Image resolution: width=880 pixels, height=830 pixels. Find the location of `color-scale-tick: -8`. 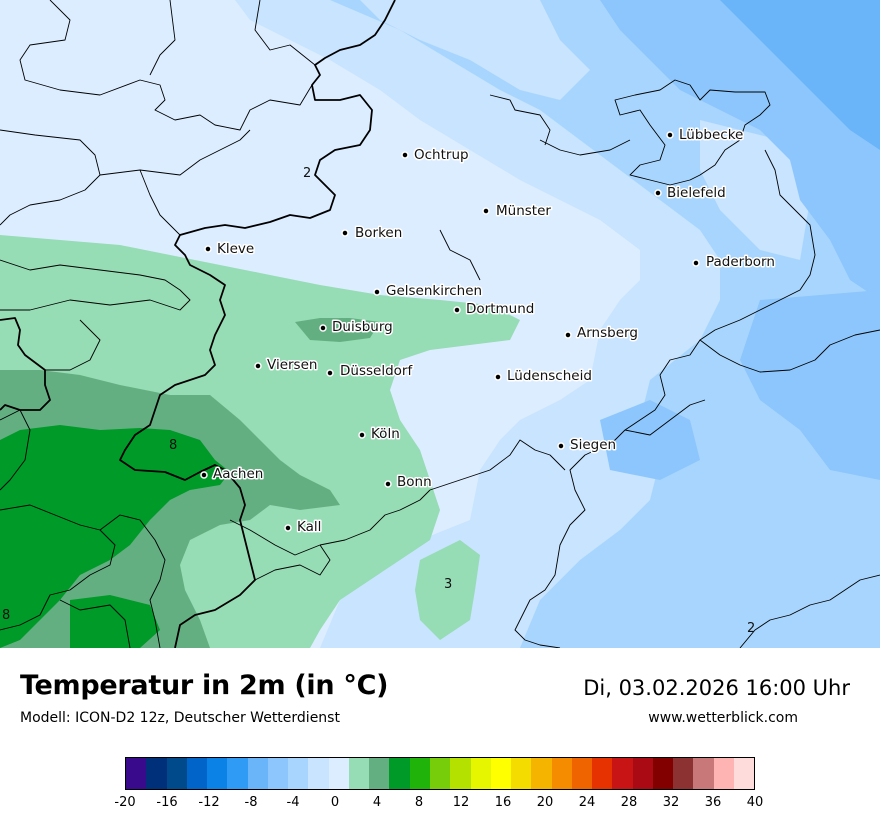

color-scale-tick: -8 is located at coordinates (251, 802).